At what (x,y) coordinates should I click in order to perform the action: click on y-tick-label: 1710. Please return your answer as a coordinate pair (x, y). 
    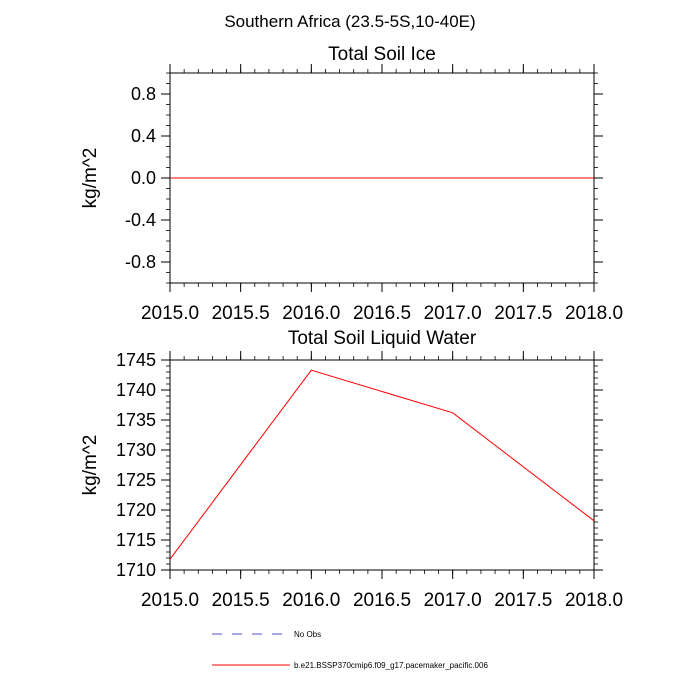
    Looking at the image, I should click on (136, 570).